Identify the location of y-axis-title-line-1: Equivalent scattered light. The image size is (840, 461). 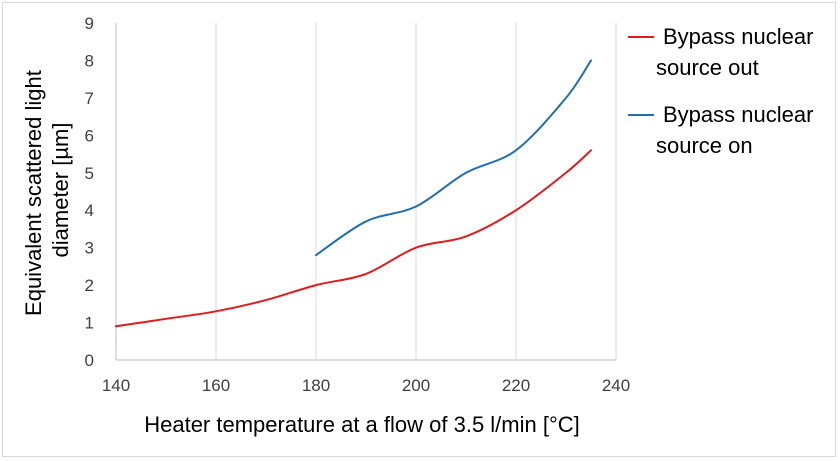
(33, 193).